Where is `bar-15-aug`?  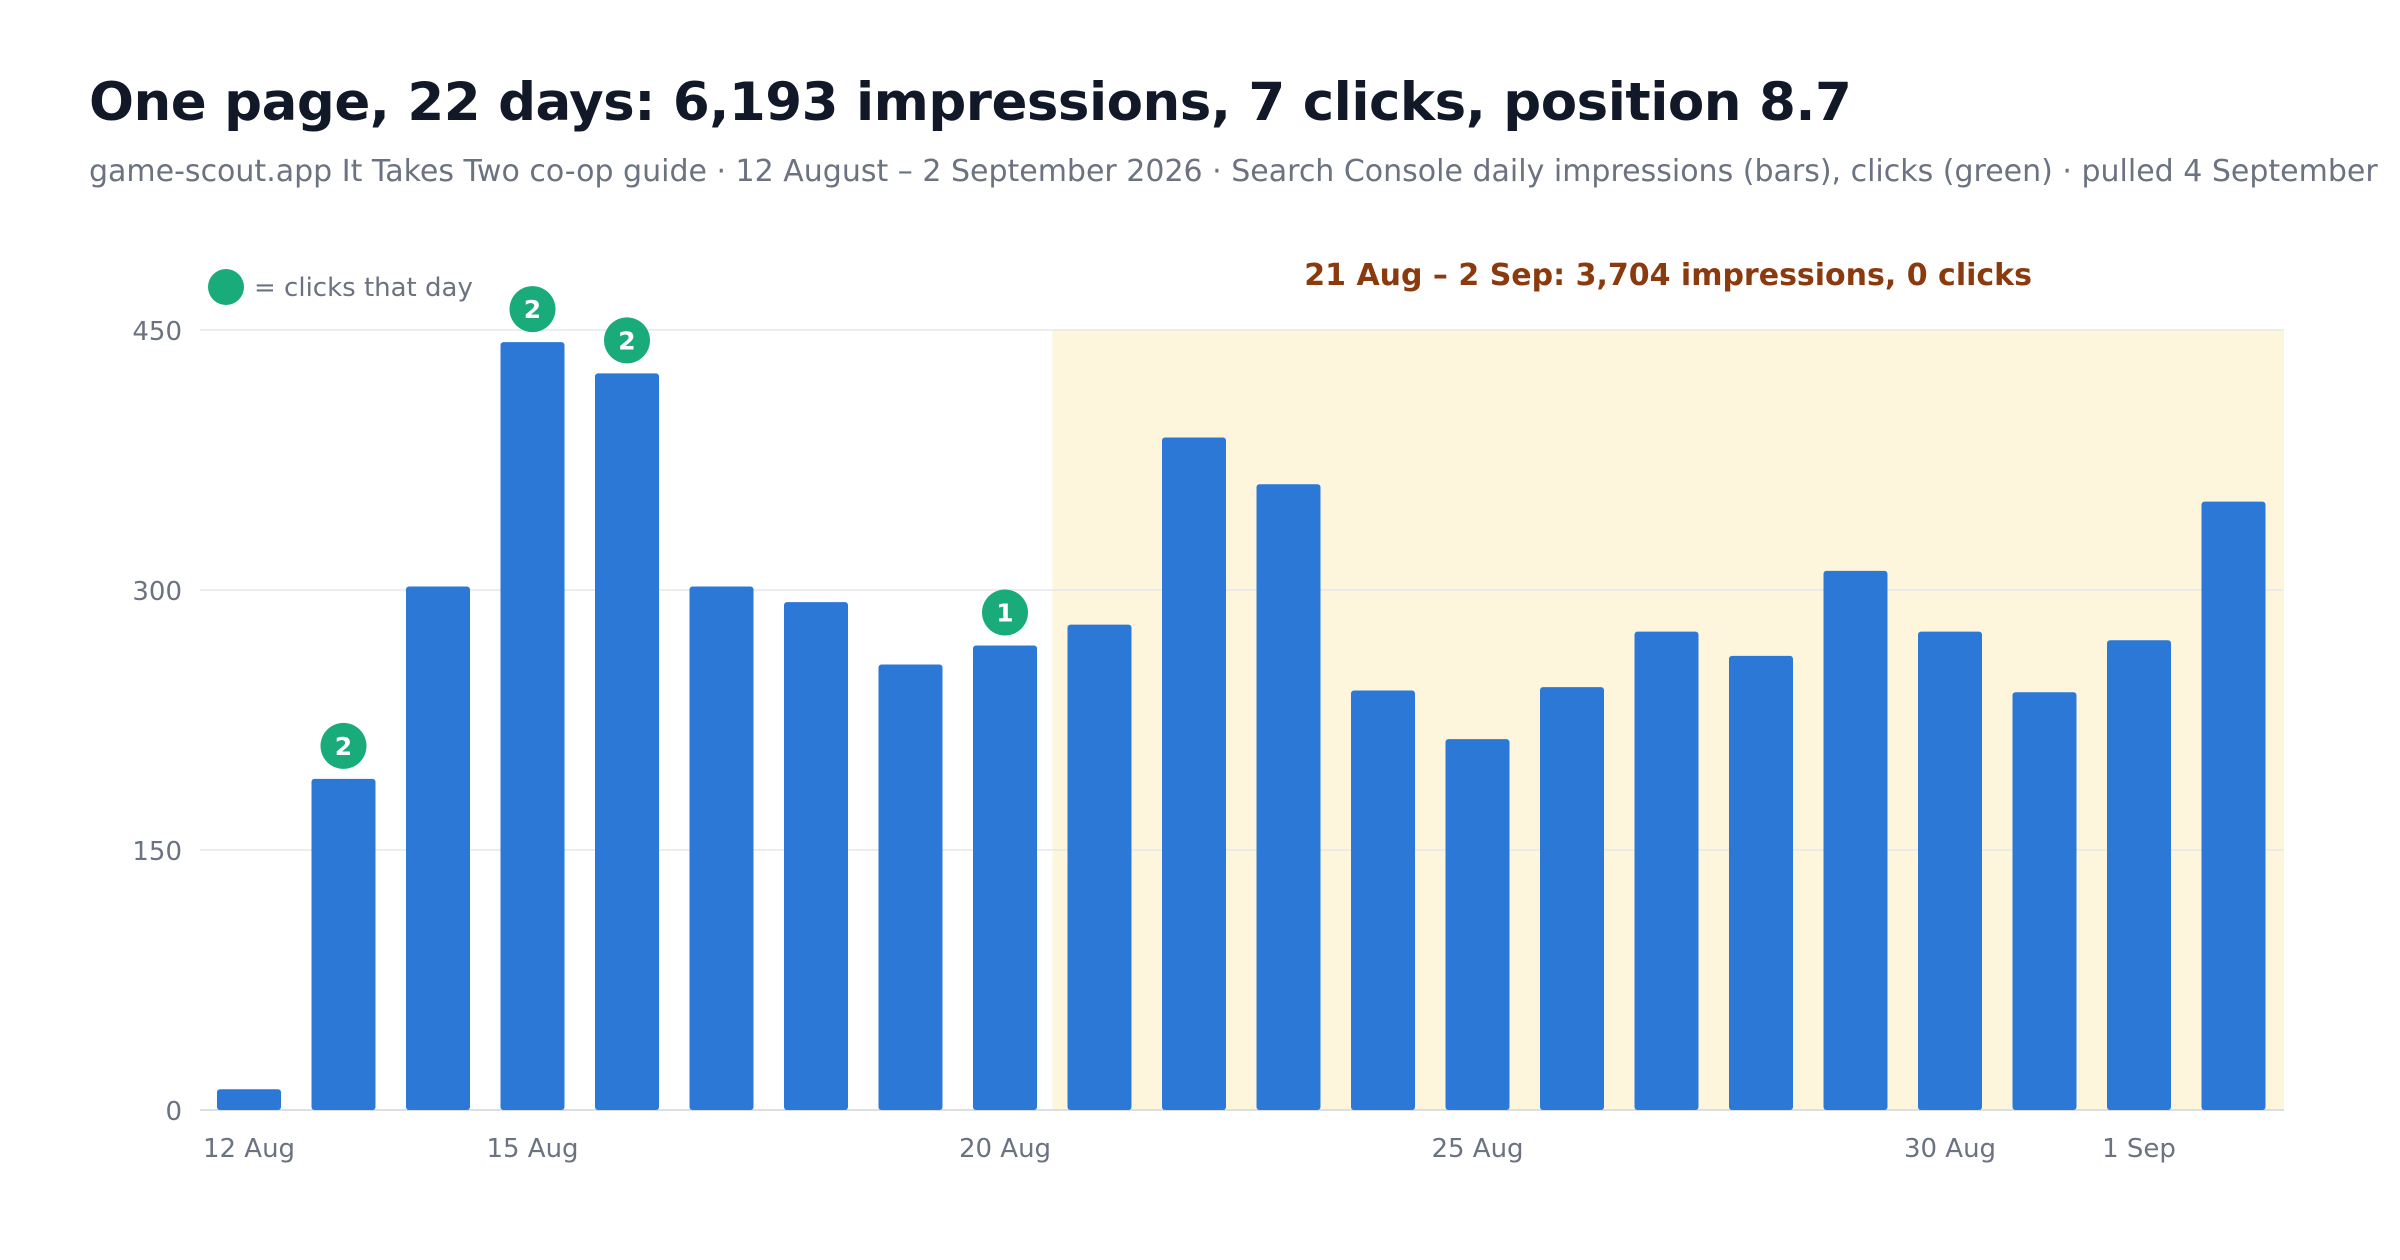 bar-15-aug is located at coordinates (532, 726).